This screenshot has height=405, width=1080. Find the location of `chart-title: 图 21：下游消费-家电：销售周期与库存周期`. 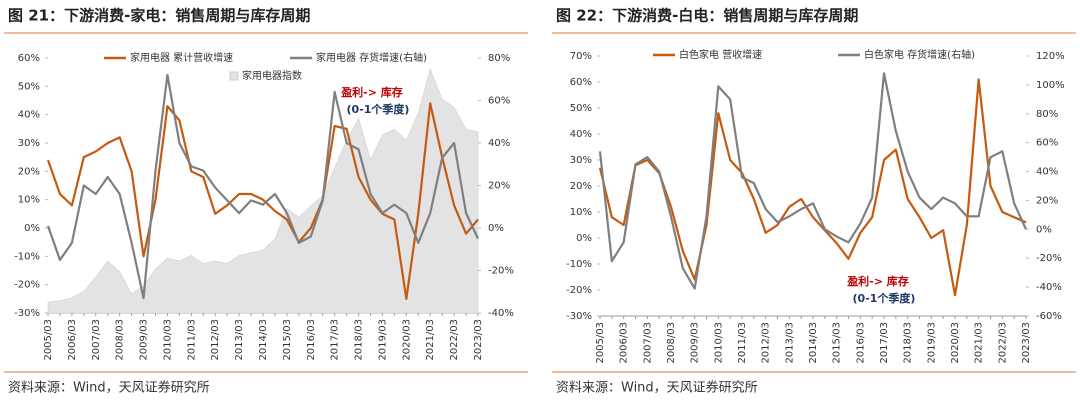

chart-title: 图 21：下游消费-家电：销售周期与库存周期 is located at coordinates (159, 16).